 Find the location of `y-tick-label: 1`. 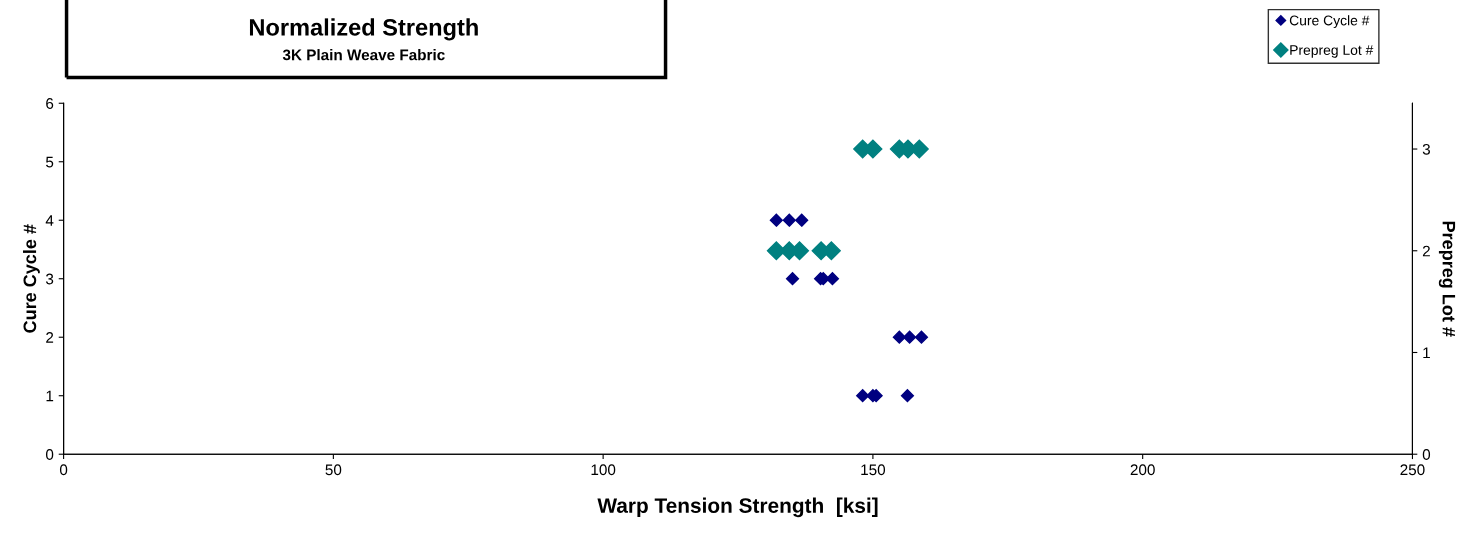

y-tick-label: 1 is located at coordinates (50, 396).